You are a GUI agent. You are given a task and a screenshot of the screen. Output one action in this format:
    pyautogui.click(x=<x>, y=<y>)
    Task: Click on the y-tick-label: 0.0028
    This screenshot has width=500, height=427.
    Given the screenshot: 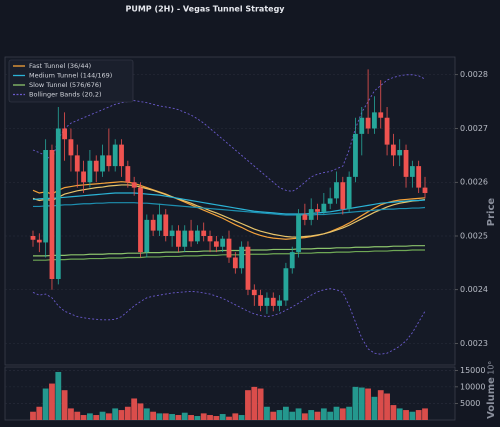 What is the action you would take?
    pyautogui.click(x=474, y=74)
    